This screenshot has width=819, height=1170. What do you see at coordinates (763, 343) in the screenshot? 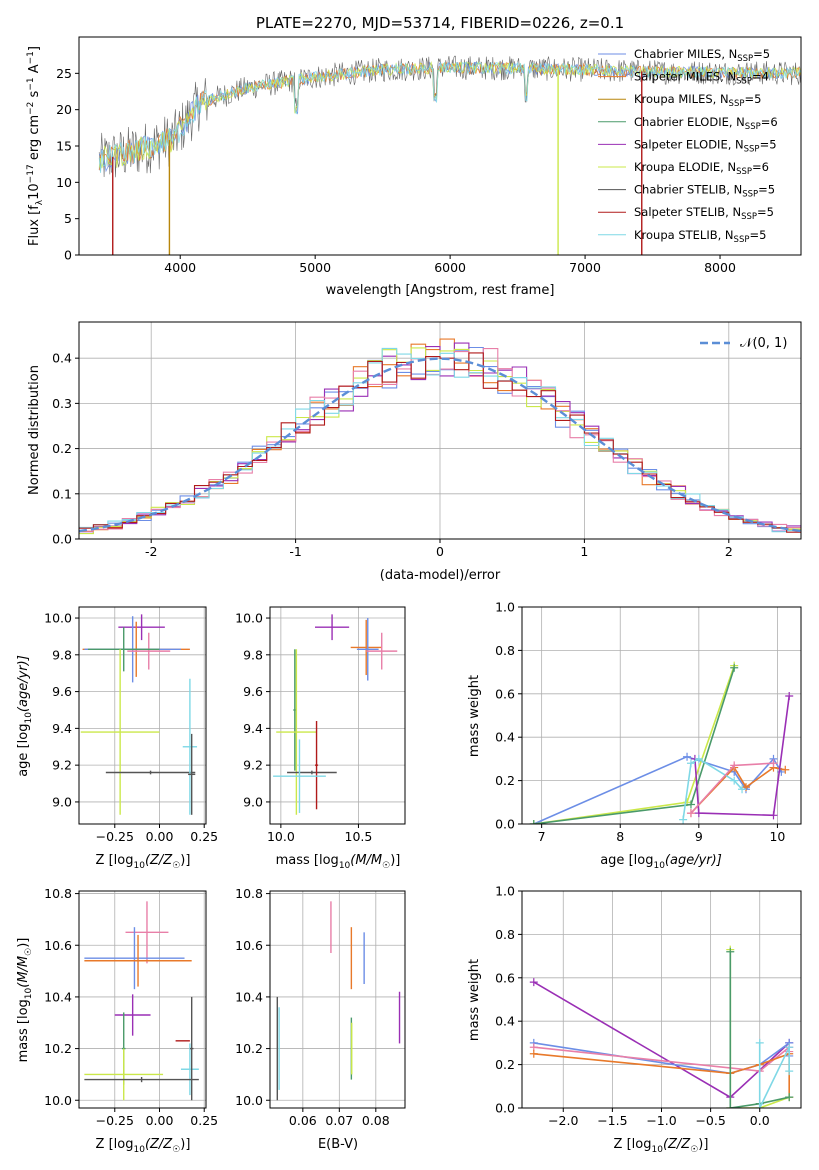
I see `legend-entry: 𝒩(0, 1)` at bounding box center [763, 343].